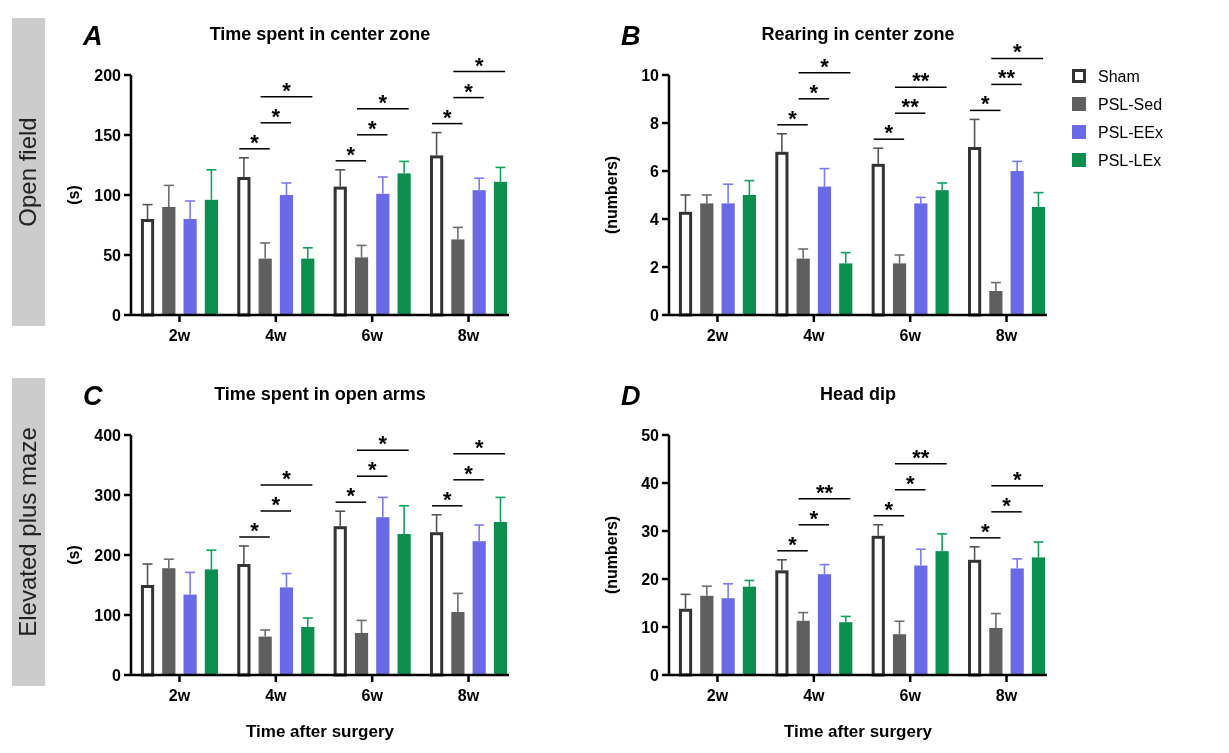 This screenshot has height=753, width=1229. I want to click on chart-title: Time spent in center zone, so click(320, 34).